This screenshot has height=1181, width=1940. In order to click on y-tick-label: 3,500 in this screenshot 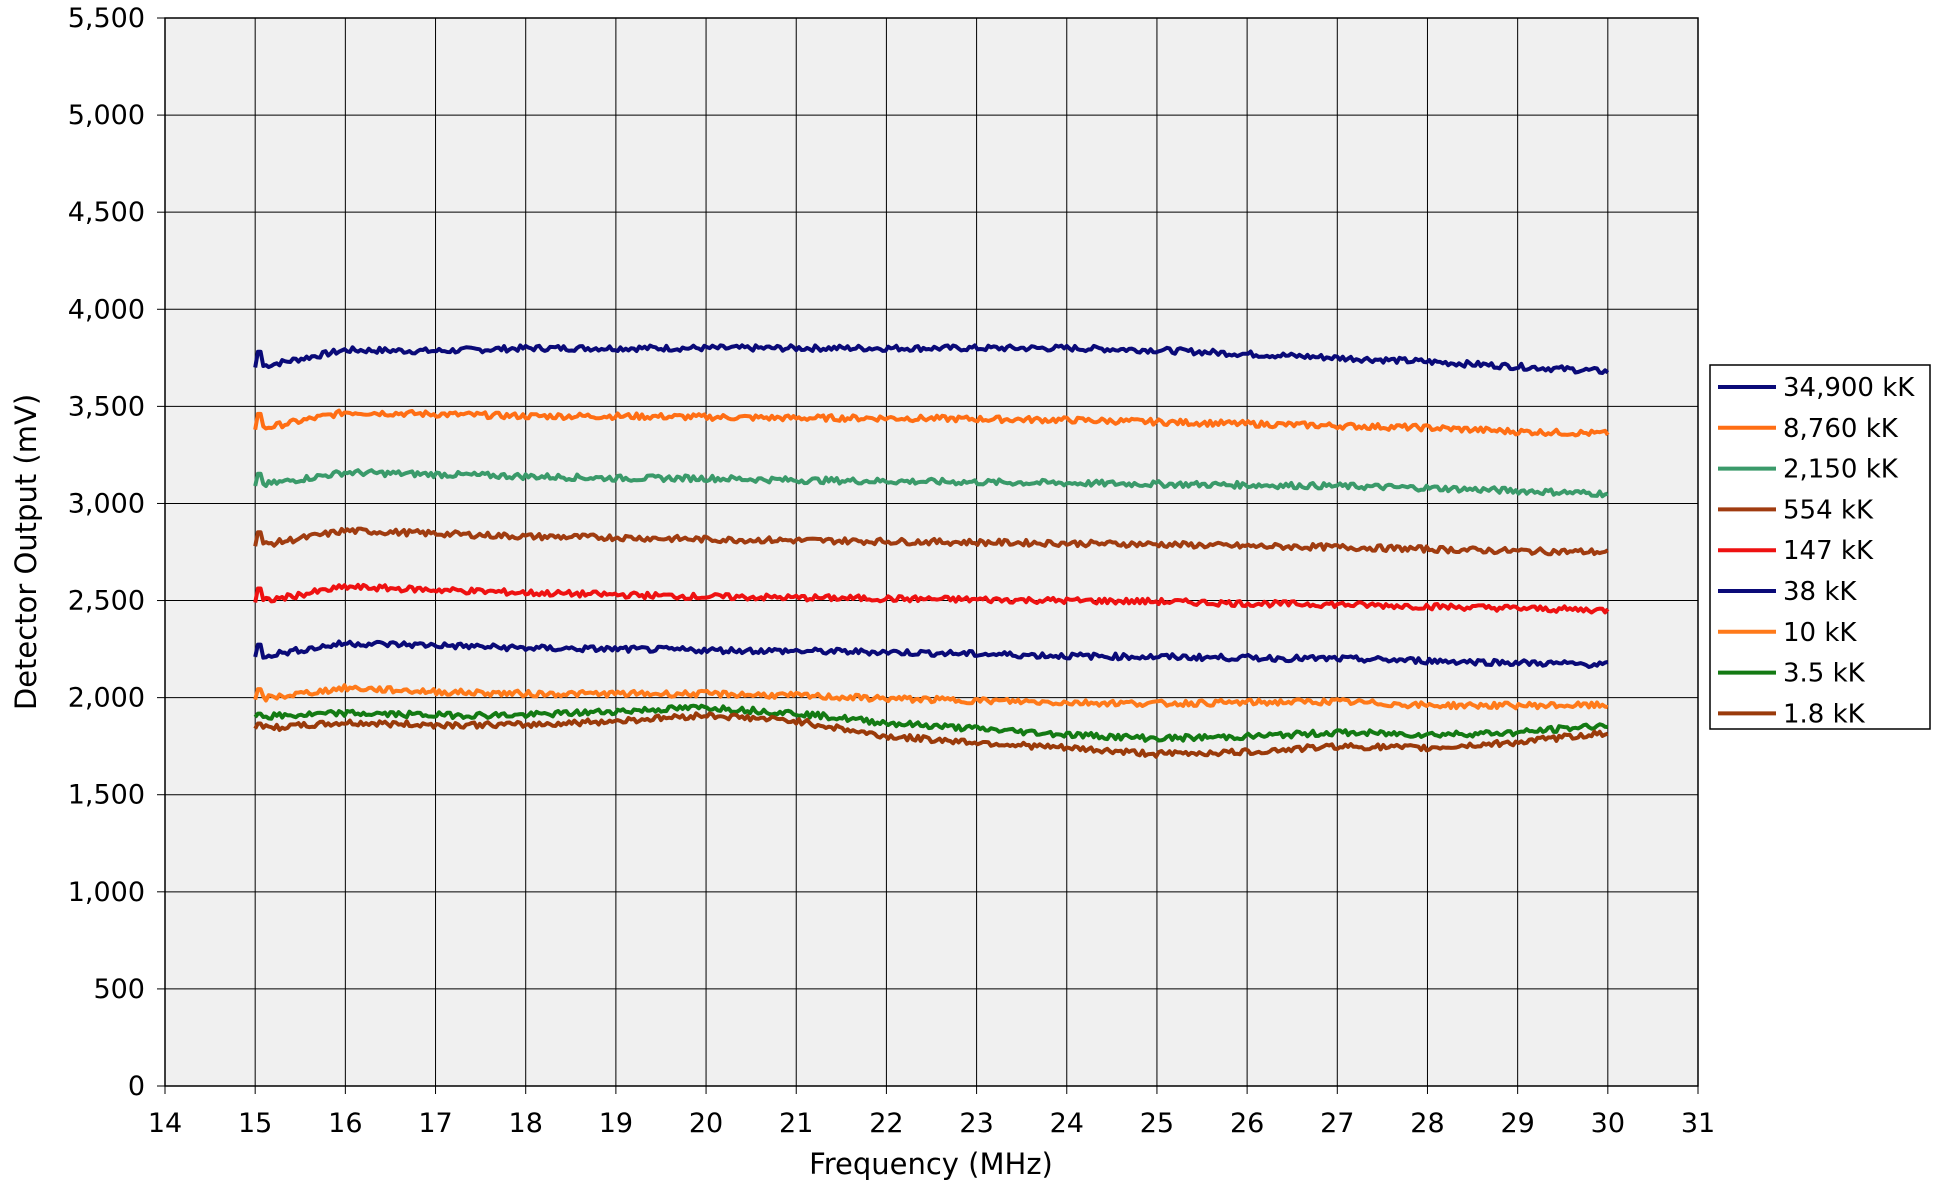, I will do `click(106, 406)`.